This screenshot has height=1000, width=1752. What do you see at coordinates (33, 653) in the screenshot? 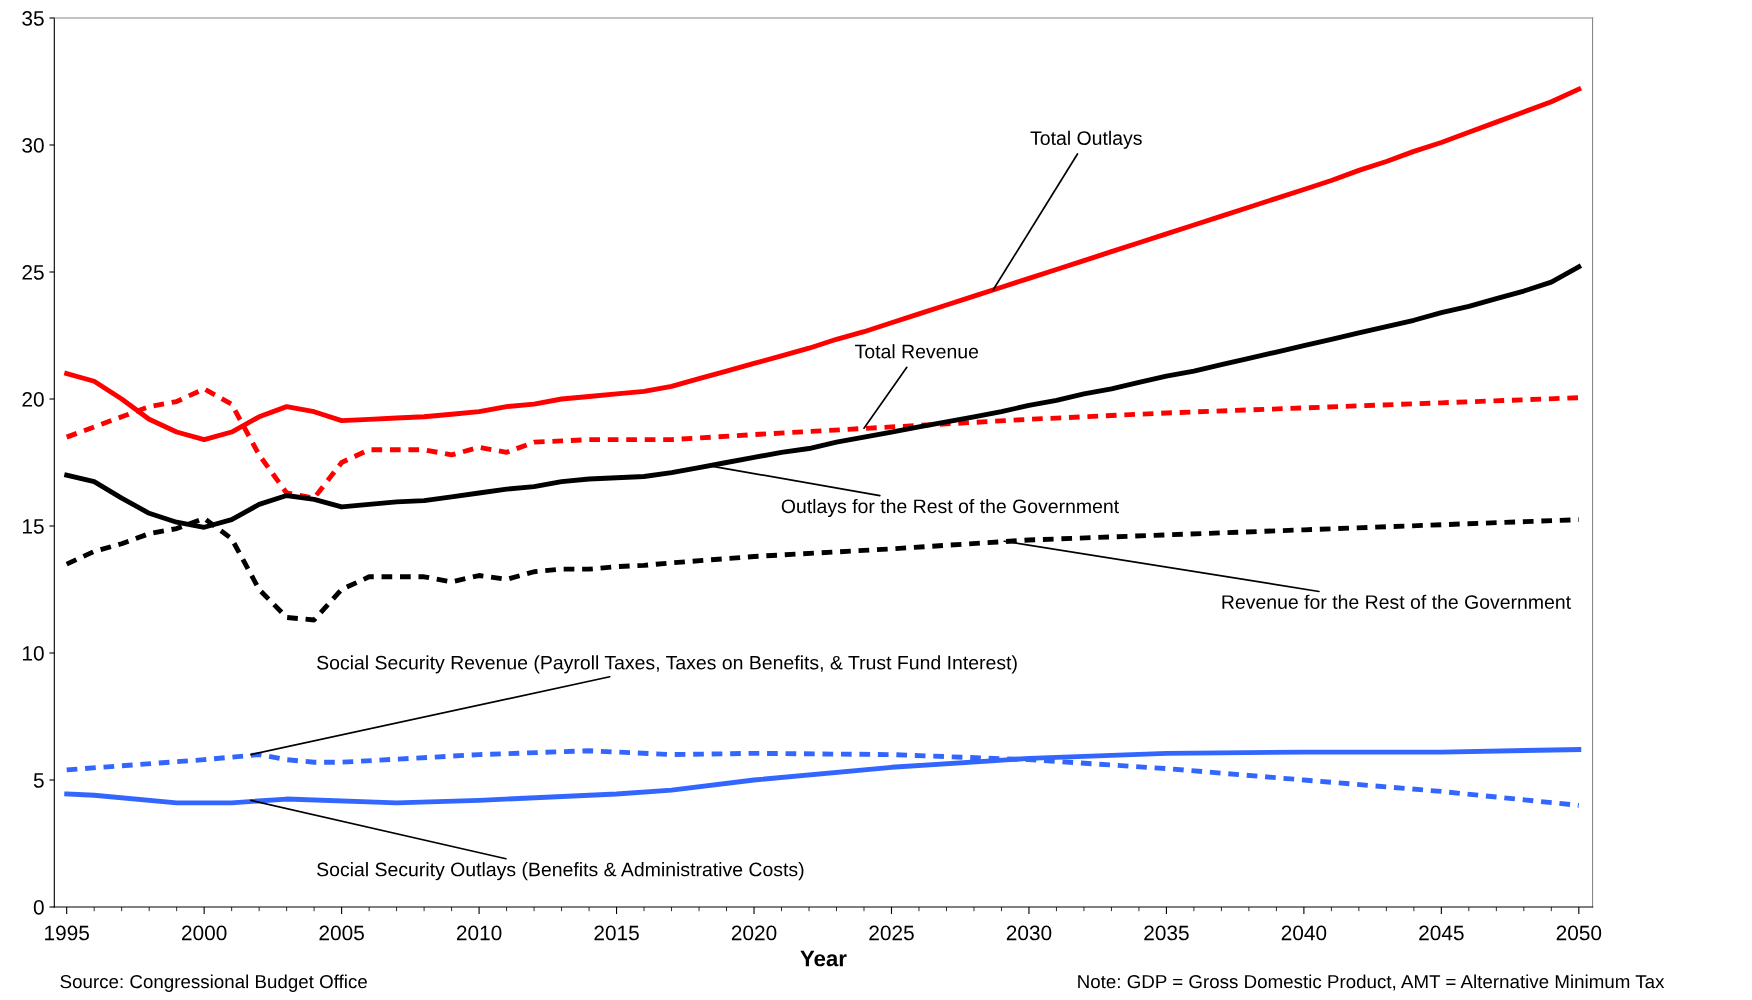
I see `y-tick-label: 10` at bounding box center [33, 653].